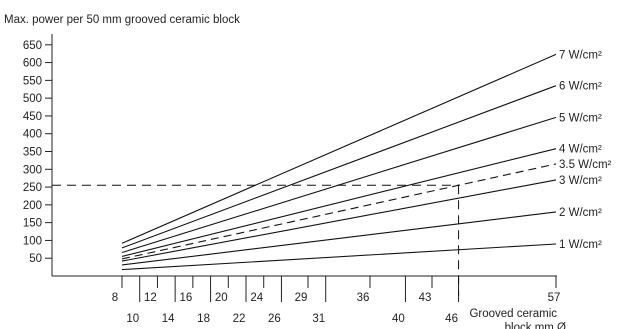  What do you see at coordinates (363, 298) in the screenshot?
I see `x-tick-label: 36` at bounding box center [363, 298].